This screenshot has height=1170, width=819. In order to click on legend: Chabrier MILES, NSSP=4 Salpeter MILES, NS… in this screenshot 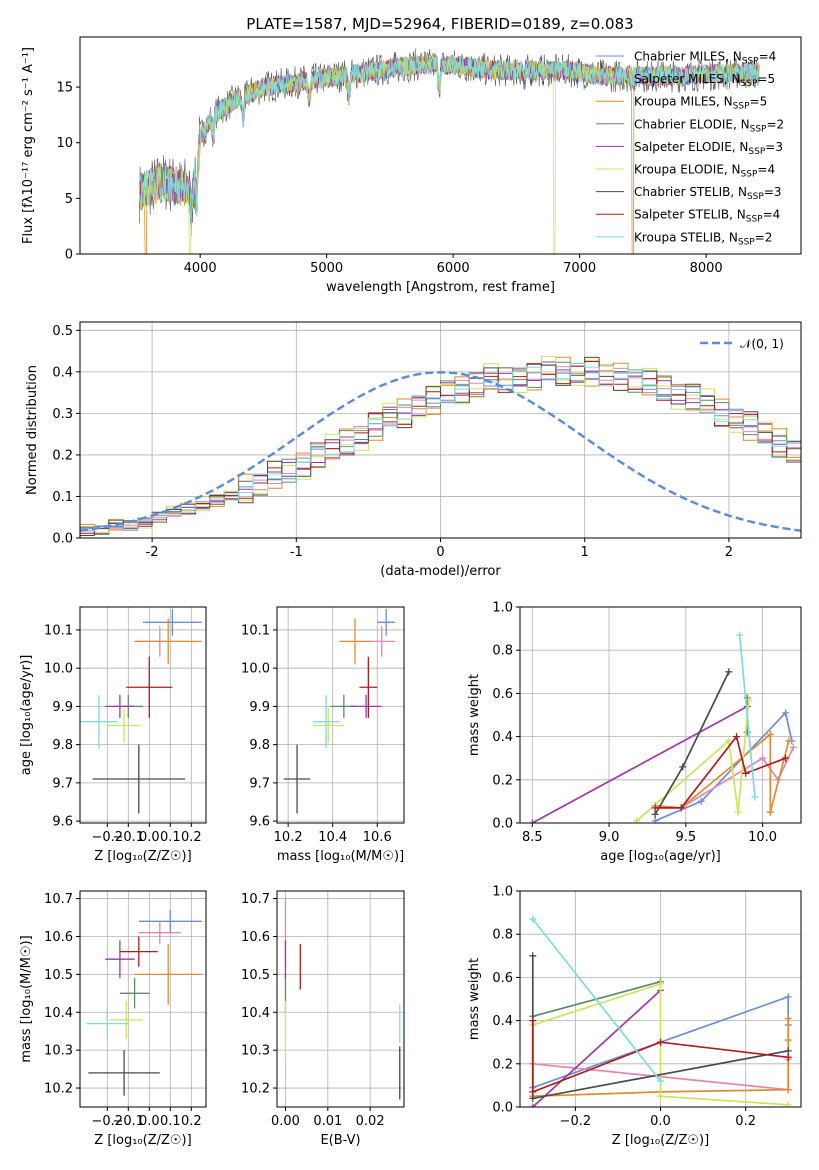, I will do `click(690, 148)`.